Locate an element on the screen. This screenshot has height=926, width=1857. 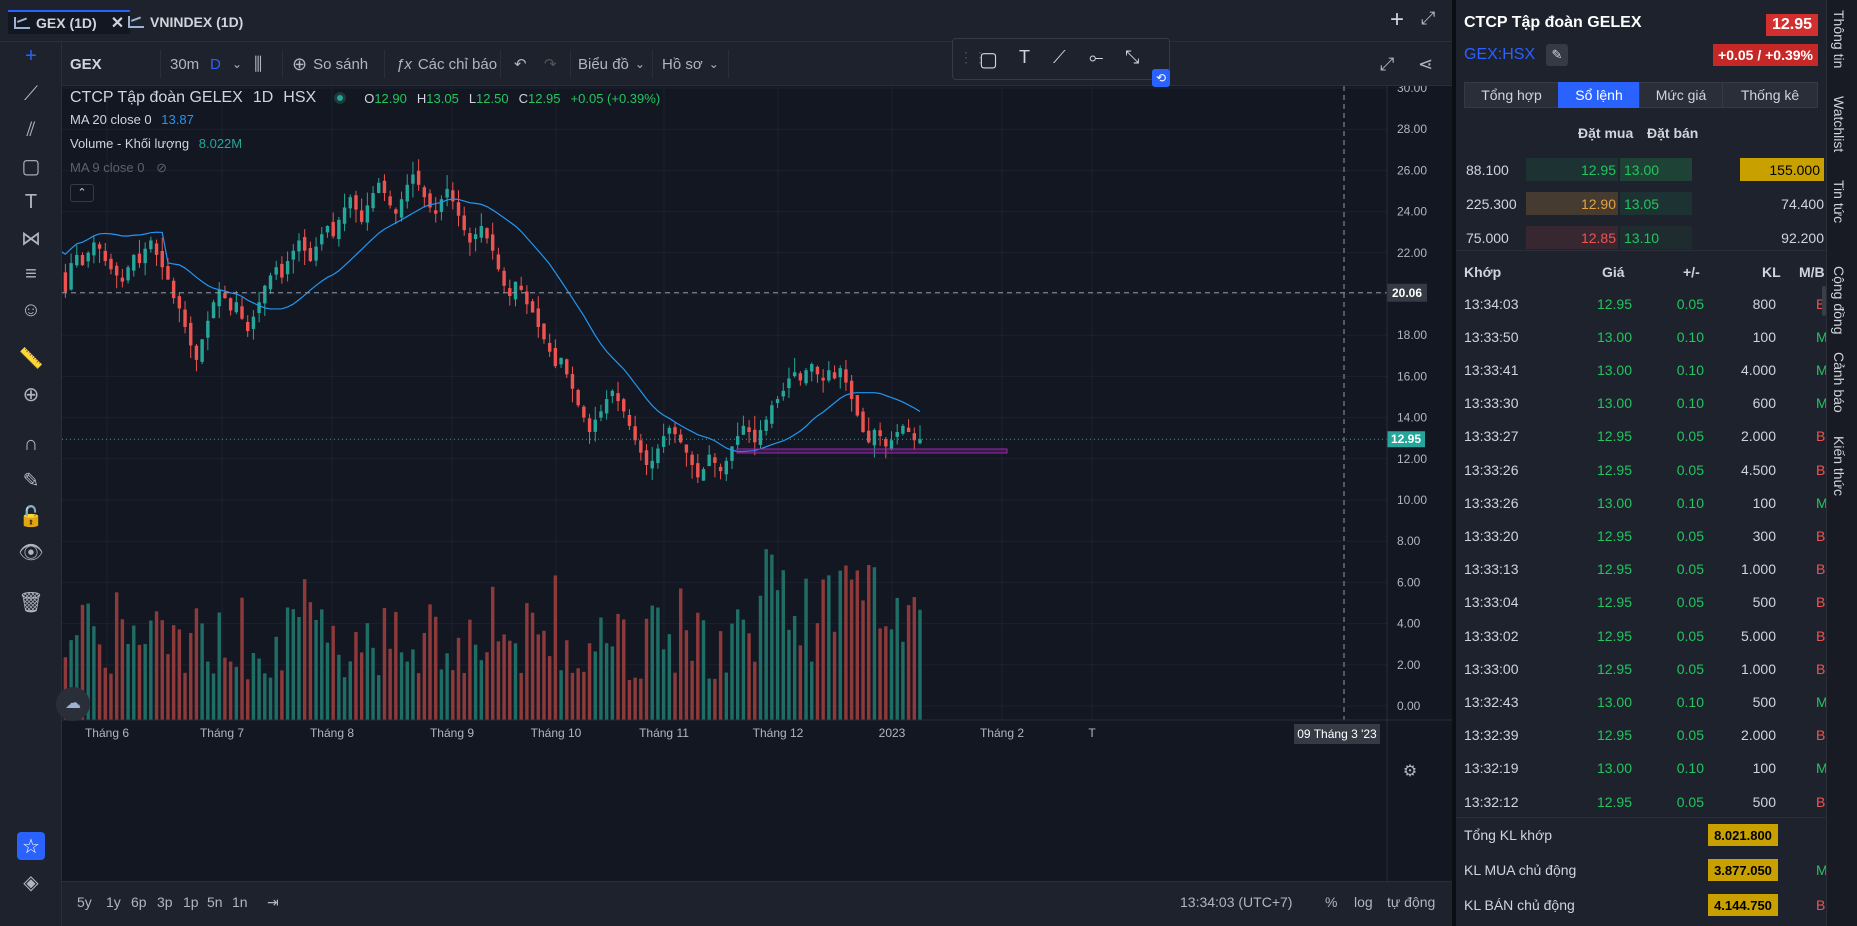
side-tab-community: Cộng đồng is located at coordinates (1839, 300).